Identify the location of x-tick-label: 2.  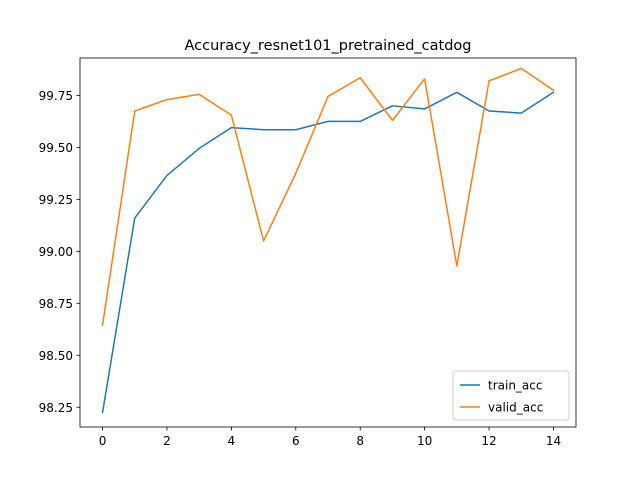
(167, 441).